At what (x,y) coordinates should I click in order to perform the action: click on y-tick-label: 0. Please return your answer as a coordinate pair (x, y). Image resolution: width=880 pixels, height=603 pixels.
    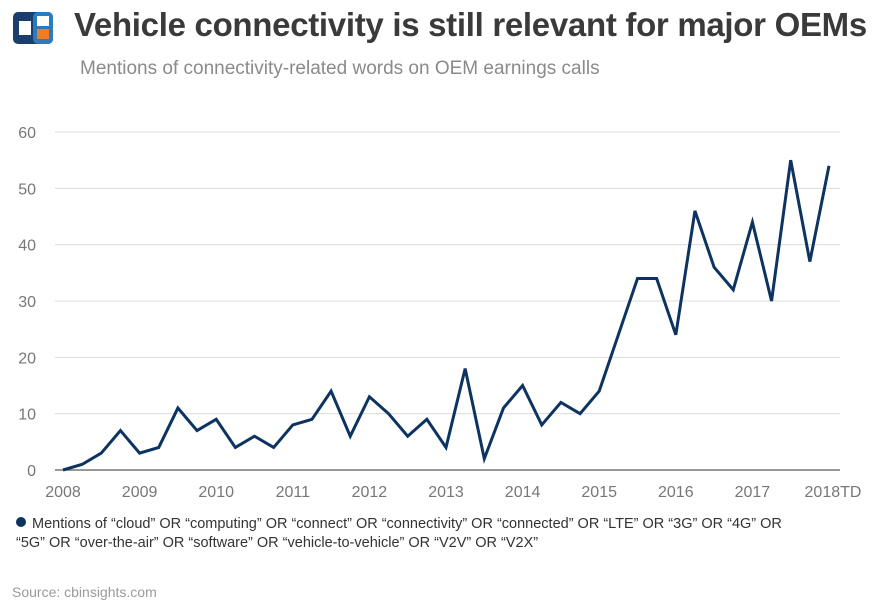
    Looking at the image, I should click on (31, 471).